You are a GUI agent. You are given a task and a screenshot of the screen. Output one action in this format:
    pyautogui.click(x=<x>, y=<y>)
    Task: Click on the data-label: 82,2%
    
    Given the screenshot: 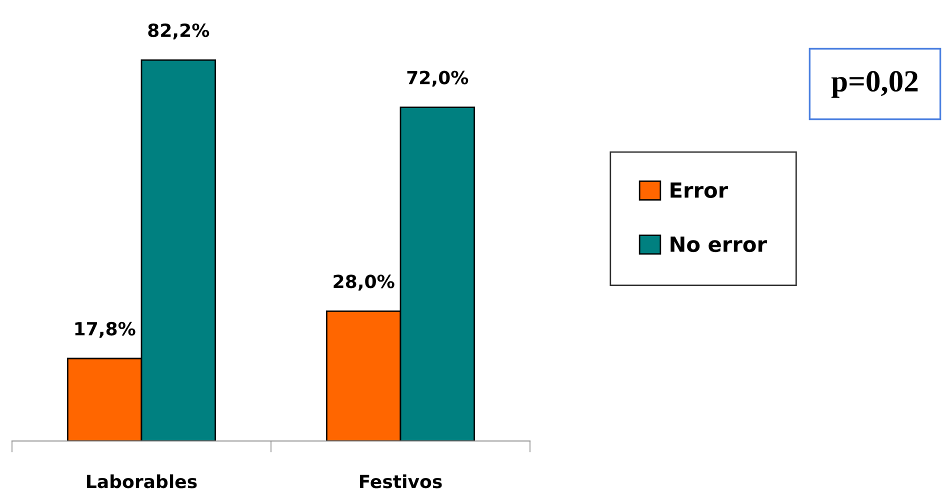 What is the action you would take?
    pyautogui.click(x=179, y=31)
    